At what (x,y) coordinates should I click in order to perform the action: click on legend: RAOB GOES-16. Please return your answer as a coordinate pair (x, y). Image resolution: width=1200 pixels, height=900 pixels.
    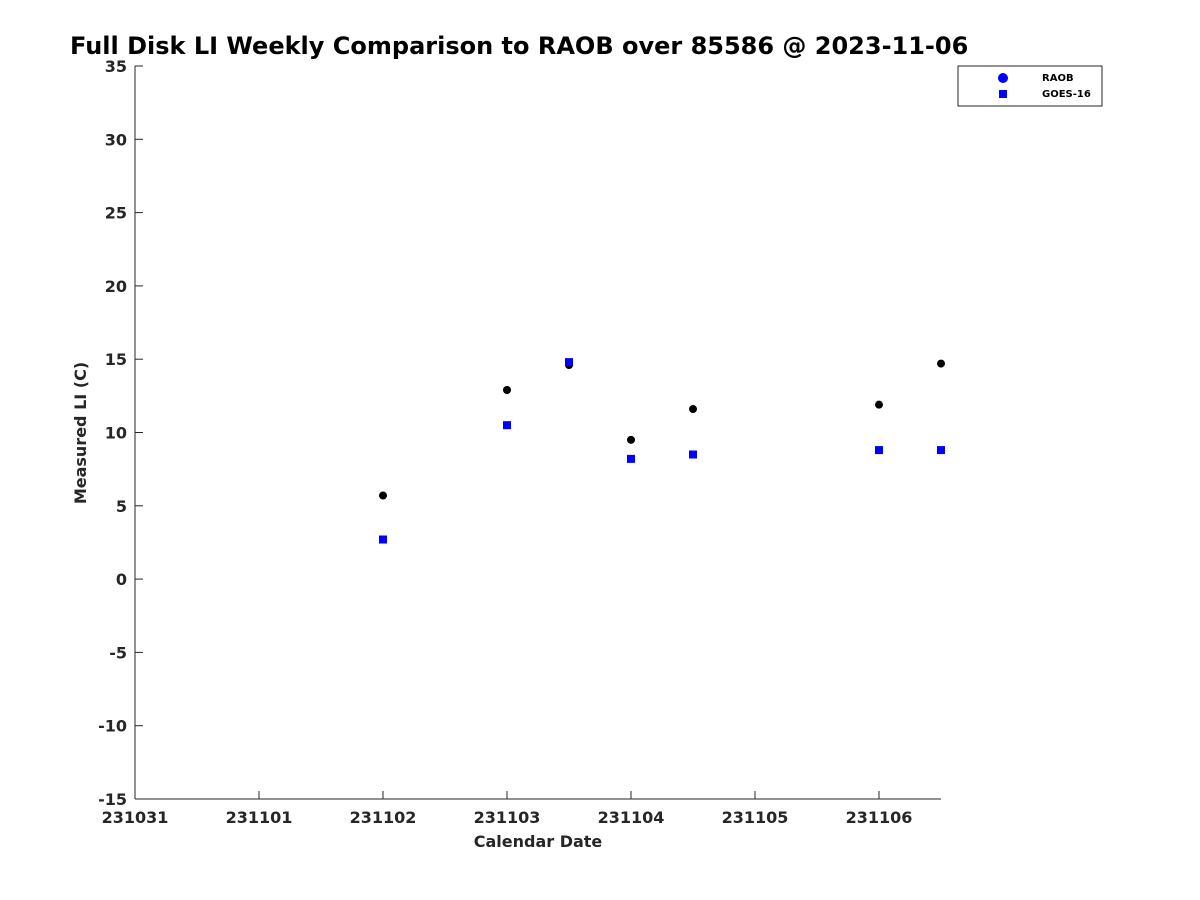
    Looking at the image, I should click on (1030, 86).